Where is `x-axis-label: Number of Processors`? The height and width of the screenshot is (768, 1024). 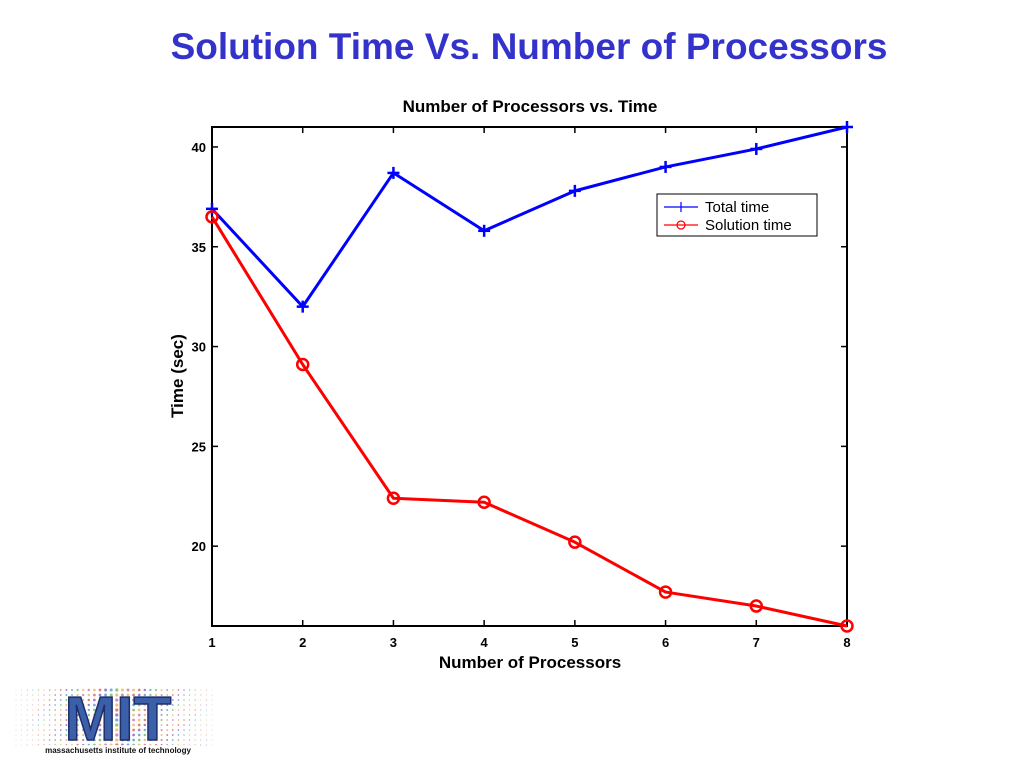 x-axis-label: Number of Processors is located at coordinates (530, 662).